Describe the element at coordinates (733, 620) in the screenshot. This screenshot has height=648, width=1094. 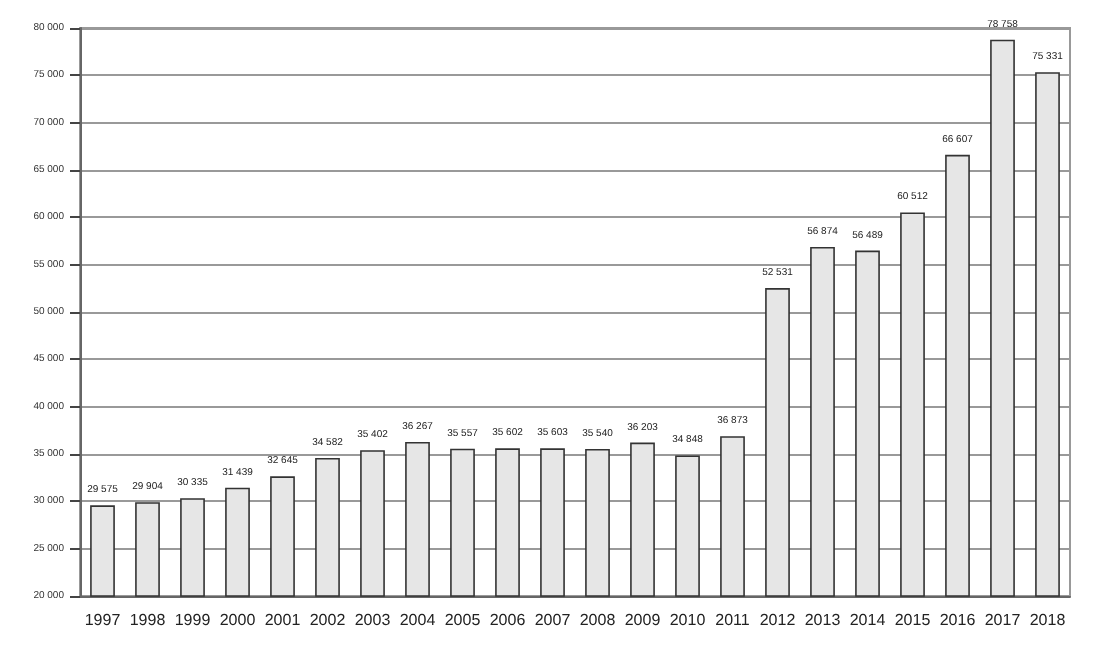
I see `x-tick-label: 2011` at that location.